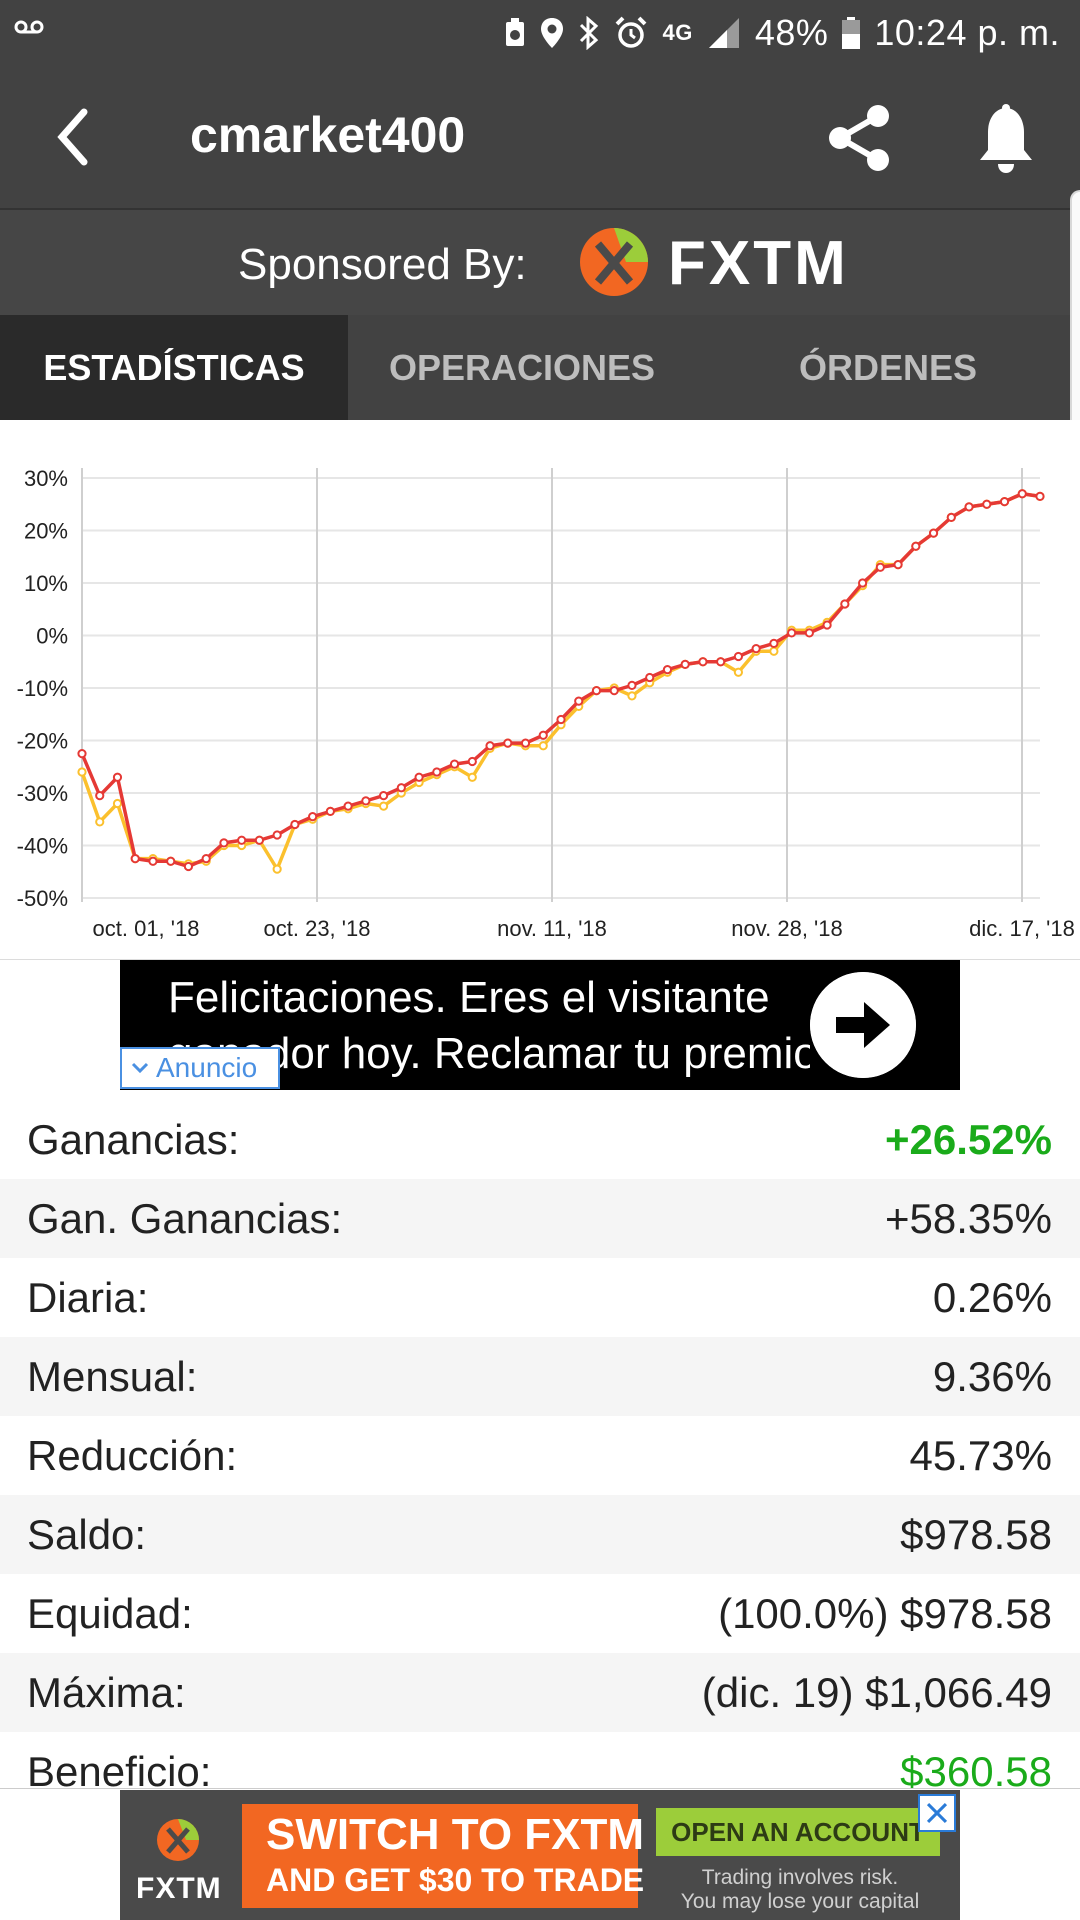 The width and height of the screenshot is (1080, 1920). What do you see at coordinates (455, 1834) in the screenshot?
I see `bottom-ad-headline-1: SWITCH TO FXTM` at bounding box center [455, 1834].